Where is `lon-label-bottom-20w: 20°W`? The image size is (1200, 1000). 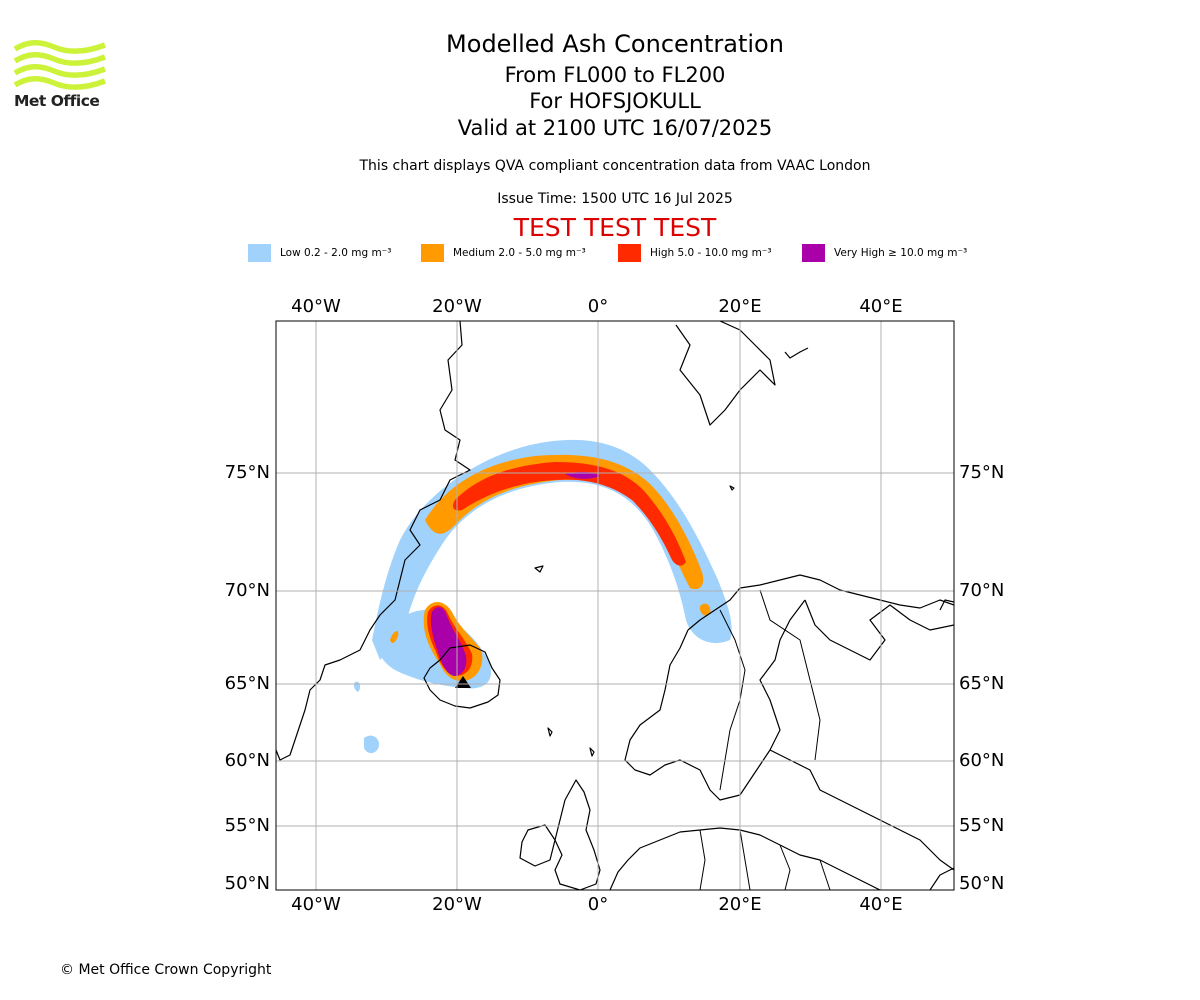
lon-label-bottom-20w: 20°W is located at coordinates (457, 904).